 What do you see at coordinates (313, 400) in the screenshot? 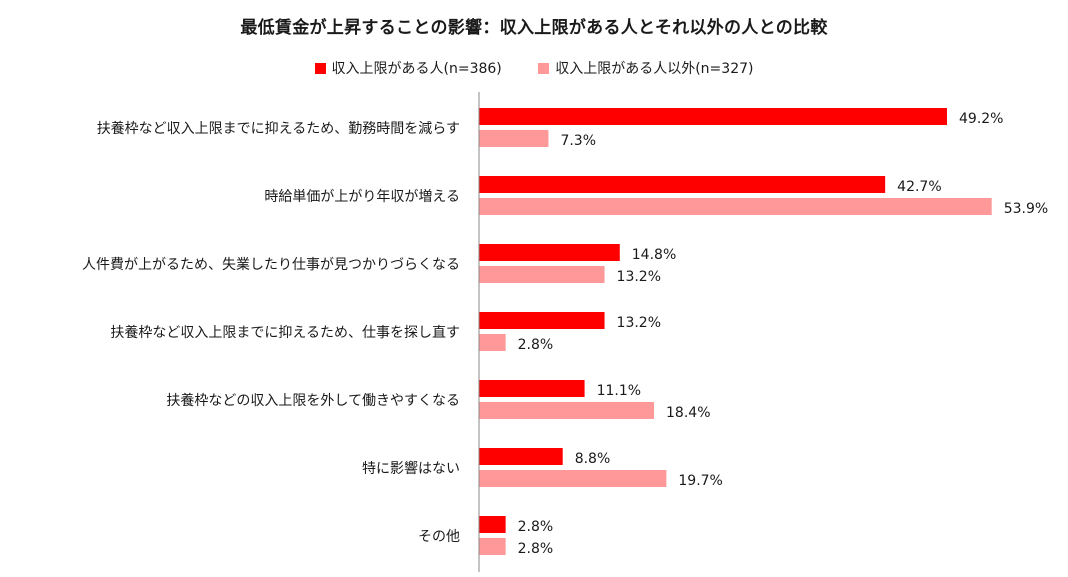
I see `category-label: 扶養枠などの収入上限を外して働きやすくなる` at bounding box center [313, 400].